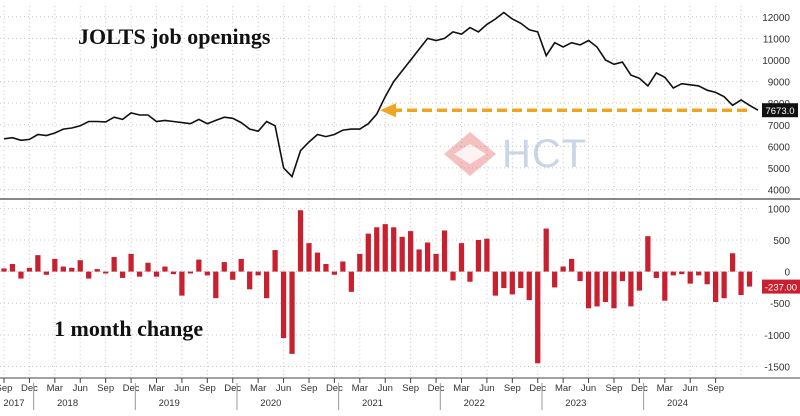 The width and height of the screenshot is (800, 416). I want to click on bottom-last-value-badge, so click(781, 286).